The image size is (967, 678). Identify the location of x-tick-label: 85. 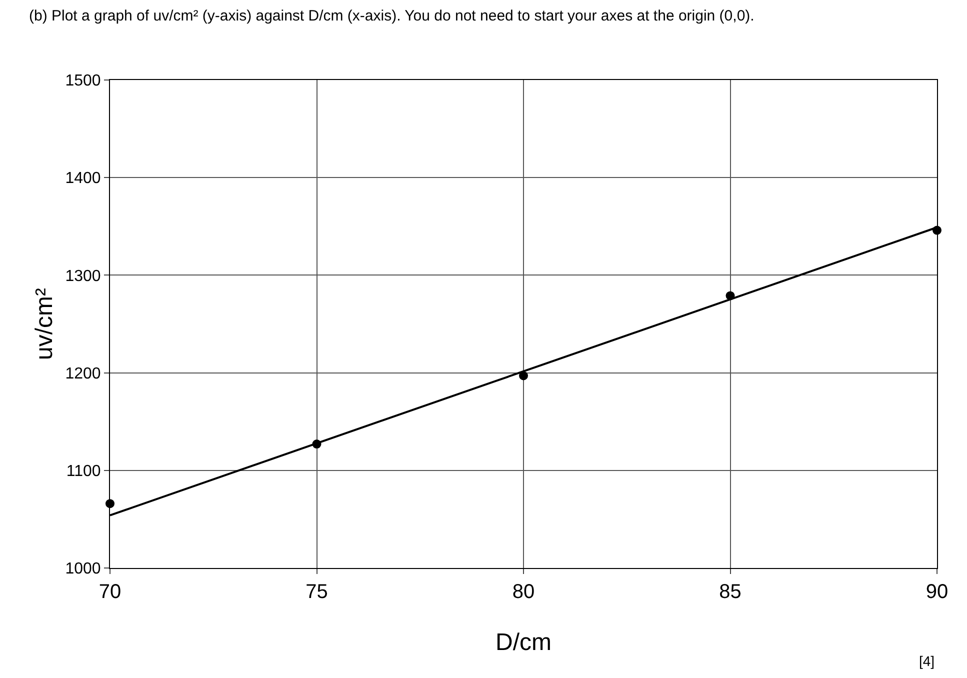
(730, 592).